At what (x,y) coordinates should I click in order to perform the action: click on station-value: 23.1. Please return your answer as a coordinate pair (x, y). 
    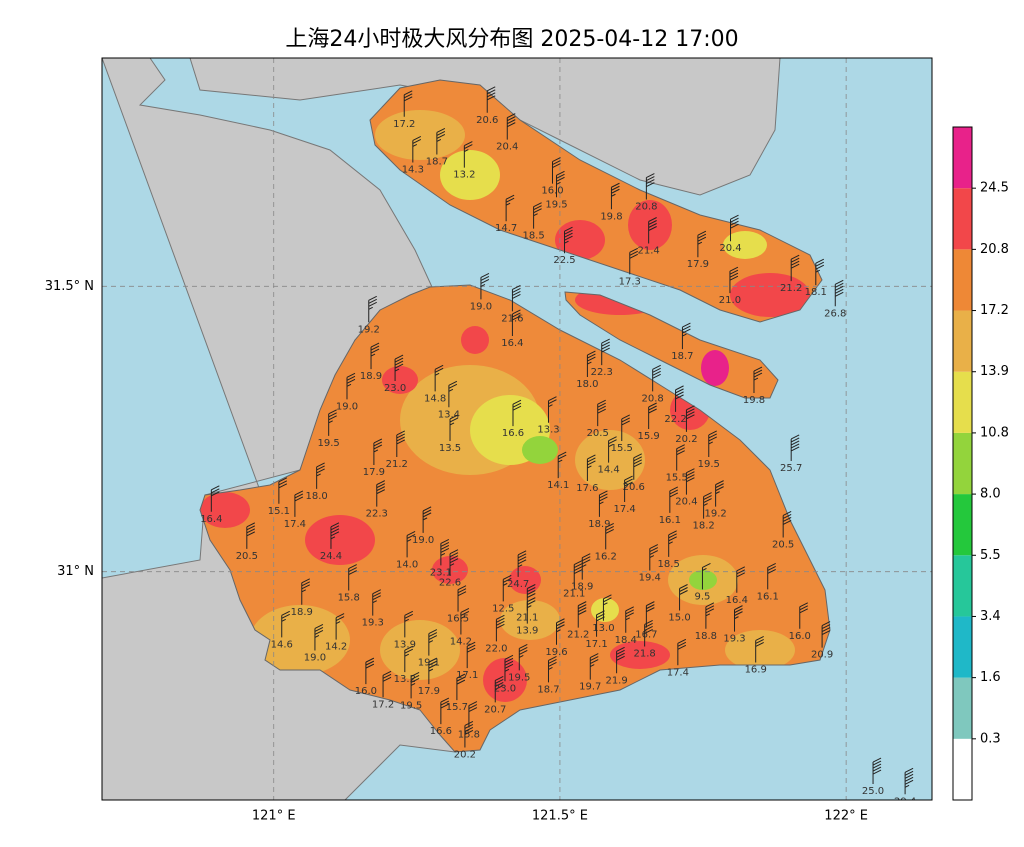
    Looking at the image, I should click on (441, 572).